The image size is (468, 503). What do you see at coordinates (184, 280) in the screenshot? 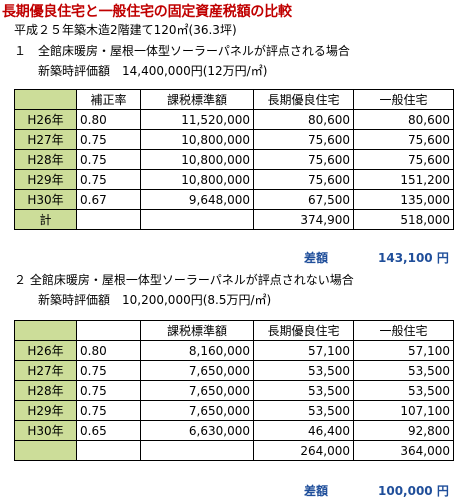
I see `section2-heading: ２ 全館床暖房・屋根一体型ソーラーパネルが評点されない場合` at bounding box center [184, 280].